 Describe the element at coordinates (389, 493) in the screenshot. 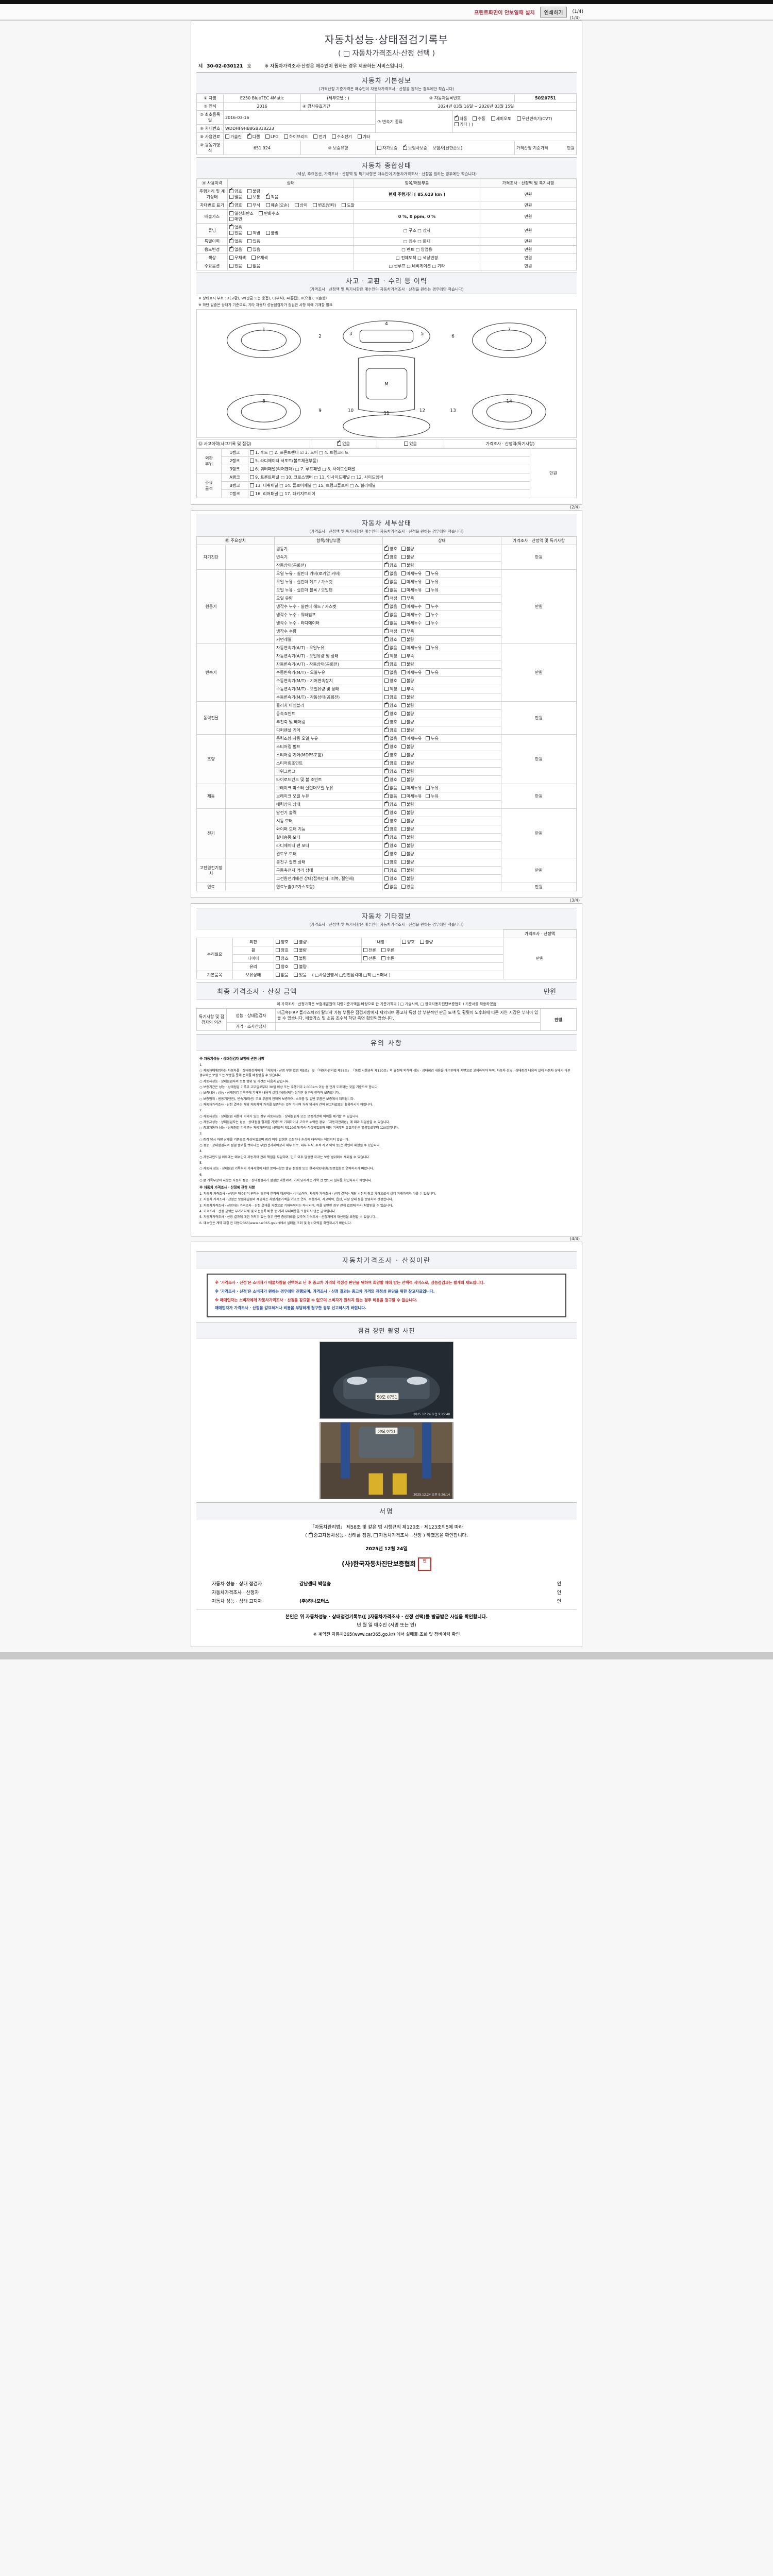

I see `rank-items-c: 16. 리어패널 □ 17. 패키지트레이` at that location.